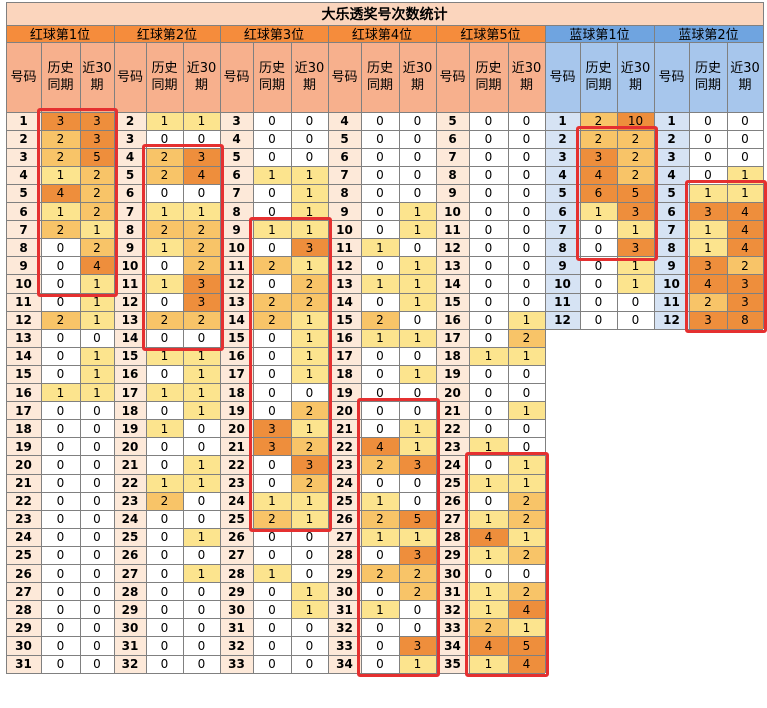 The width and height of the screenshot is (767, 708). Describe the element at coordinates (201, 175) in the screenshot. I see `recent-count: 4` at that location.